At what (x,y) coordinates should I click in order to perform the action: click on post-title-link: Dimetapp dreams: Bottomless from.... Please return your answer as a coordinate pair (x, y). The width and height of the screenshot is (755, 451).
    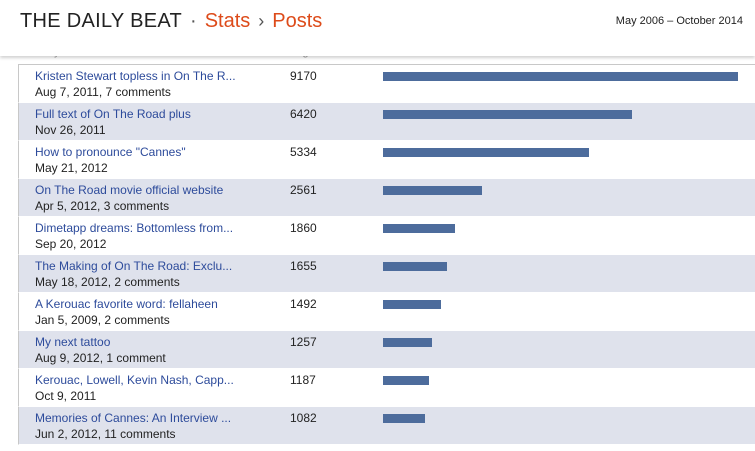
    Looking at the image, I should click on (134, 228).